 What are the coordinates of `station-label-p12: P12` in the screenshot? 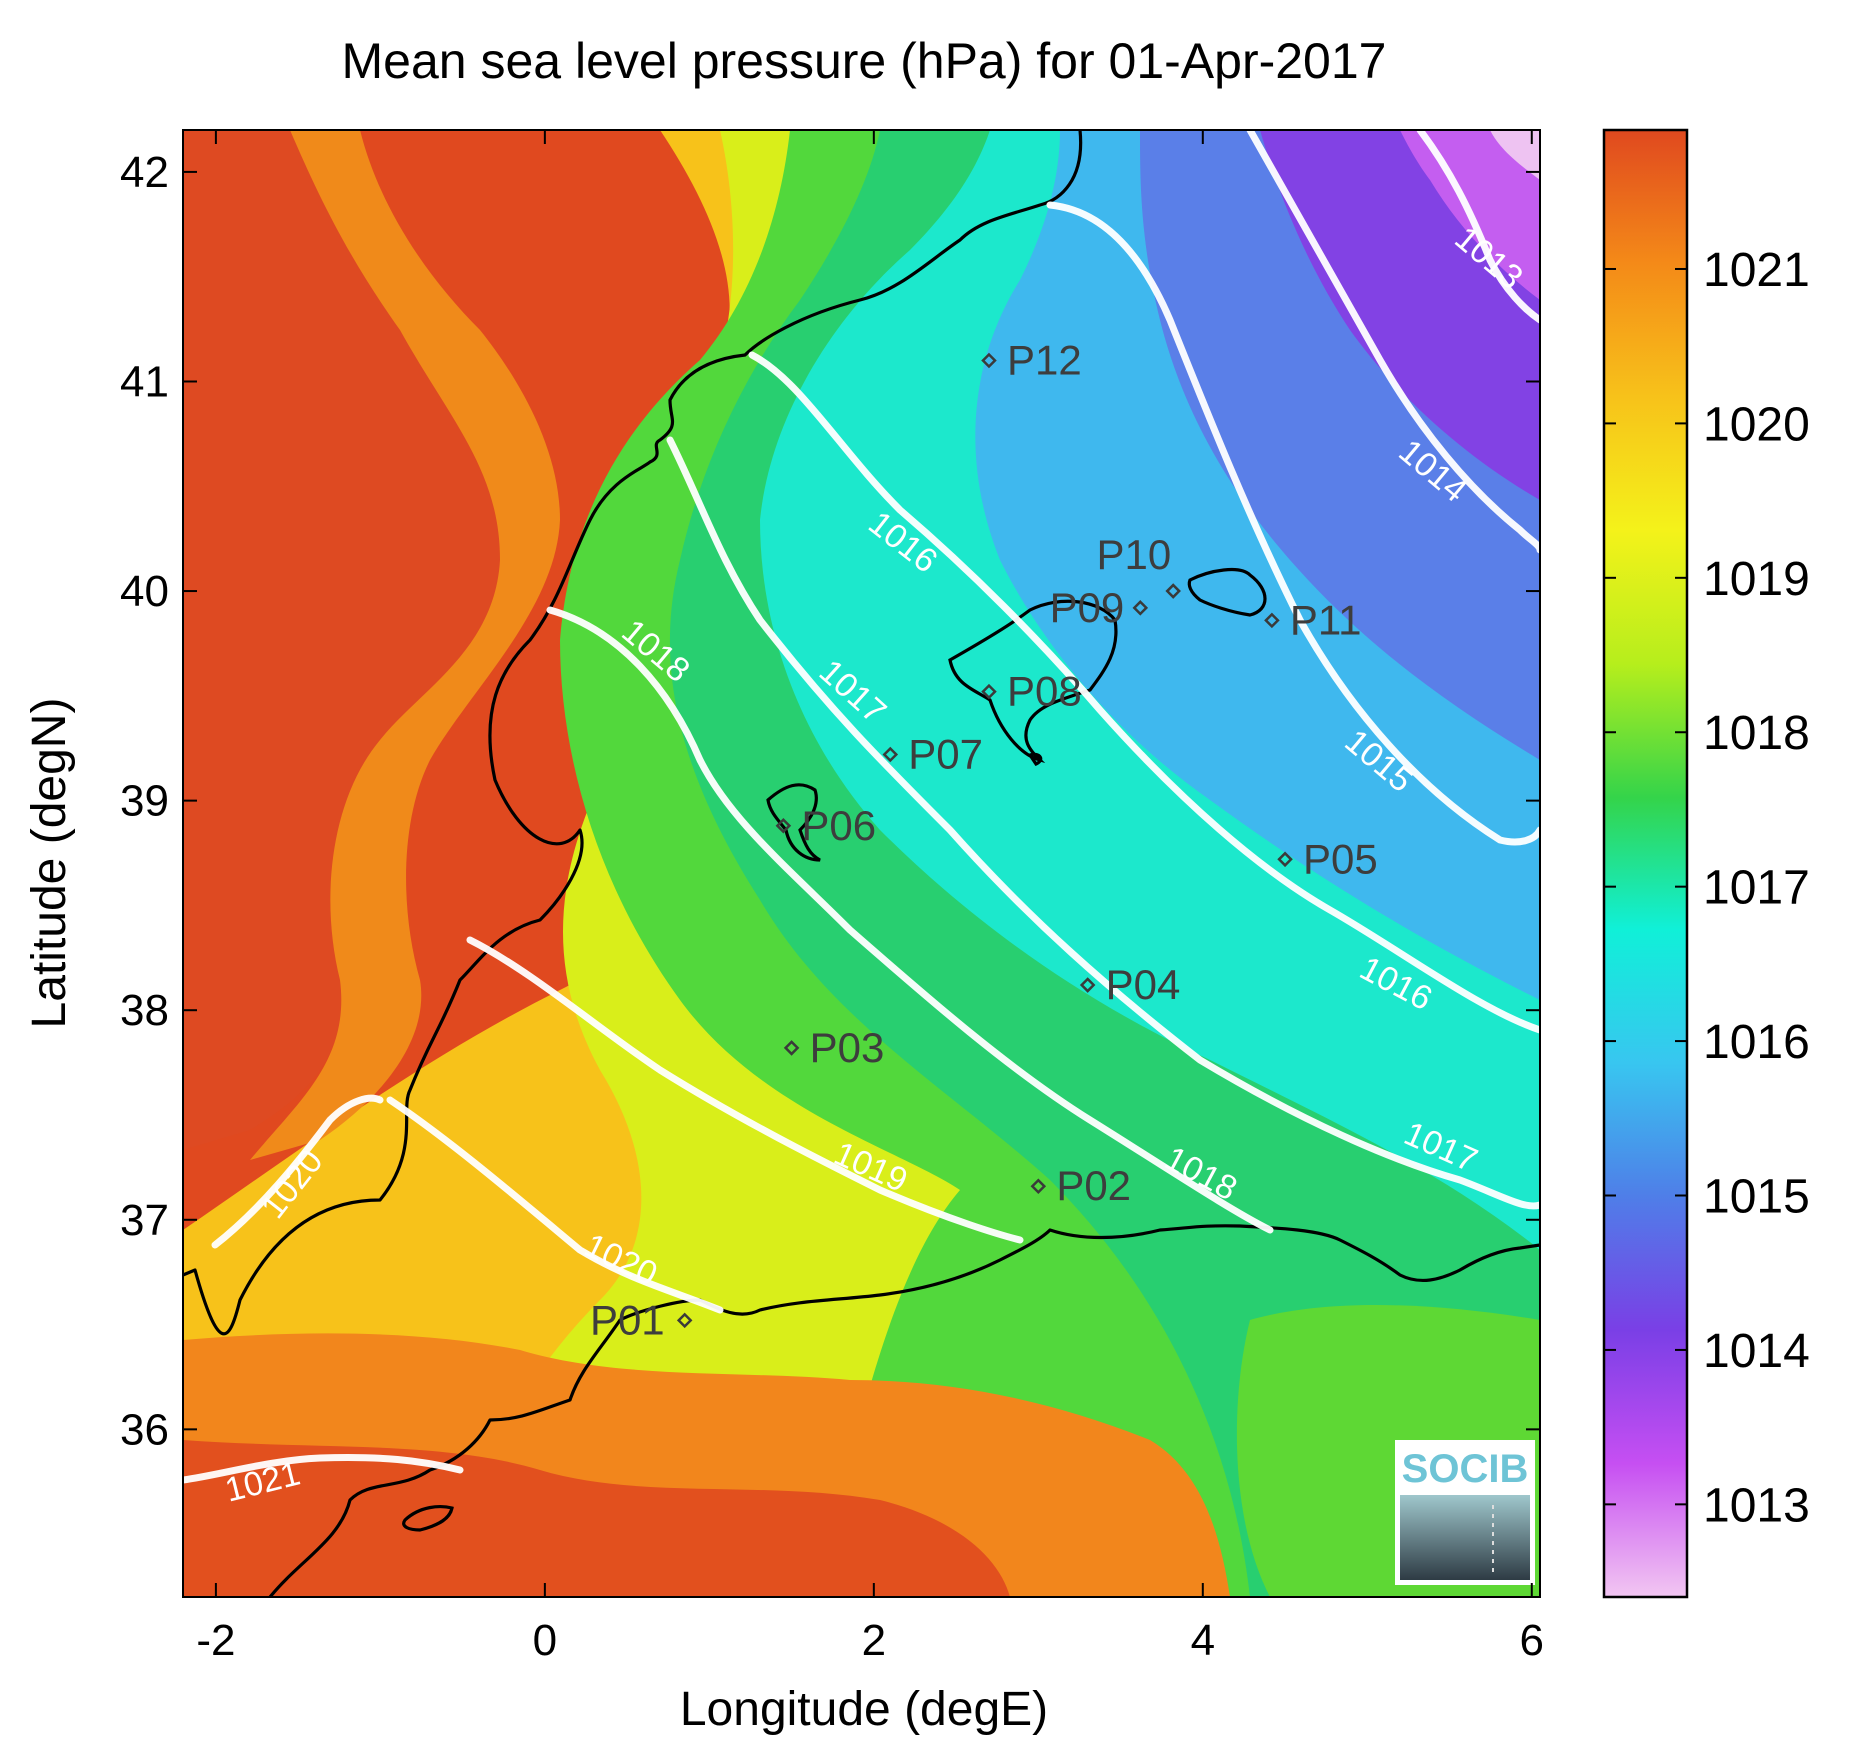 It's located at (1044, 360).